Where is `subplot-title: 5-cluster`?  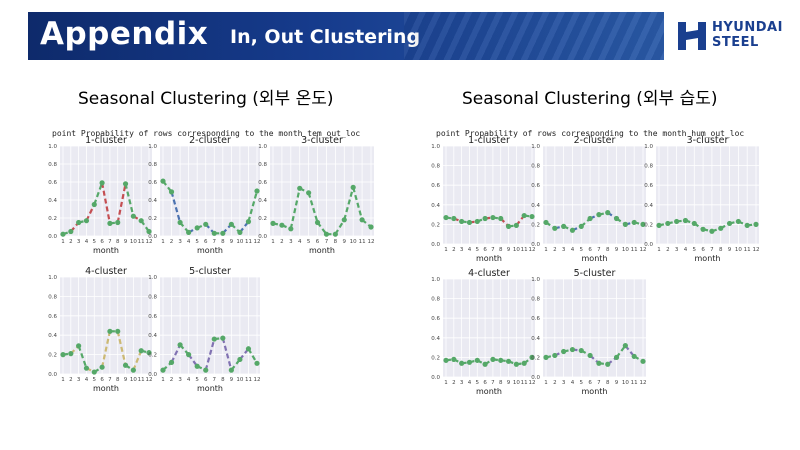
subplot-title: 5-cluster is located at coordinates (210, 271).